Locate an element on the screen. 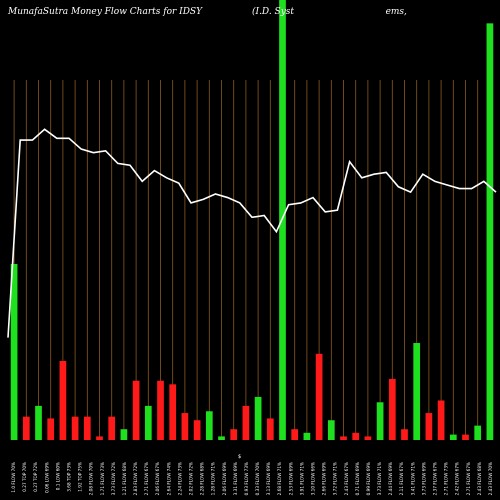  x-tick-label: 3.73 FLOW 72% is located at coordinates (113, 478).